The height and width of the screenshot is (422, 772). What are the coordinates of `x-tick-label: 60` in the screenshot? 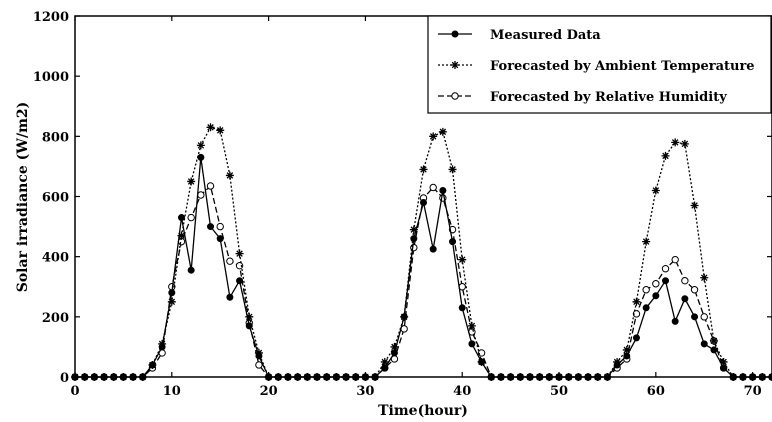 It's located at (656, 391).